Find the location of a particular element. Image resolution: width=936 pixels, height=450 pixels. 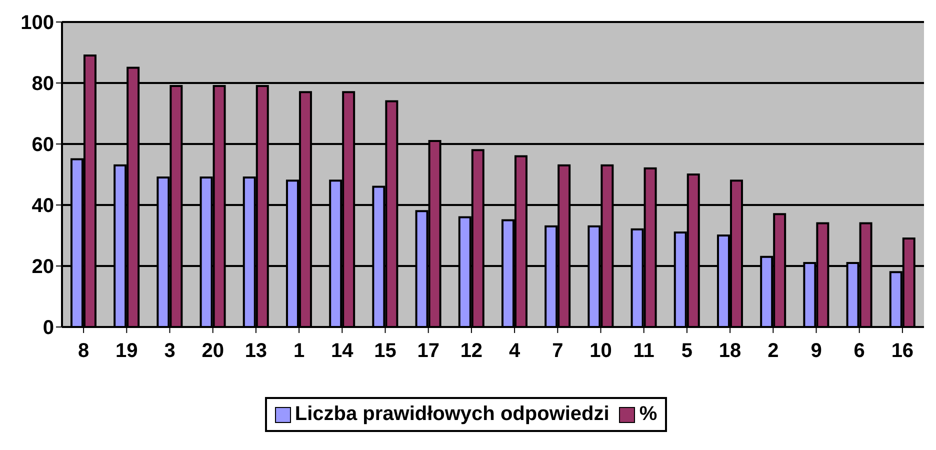

x-tick-label: 7 is located at coordinates (558, 351).